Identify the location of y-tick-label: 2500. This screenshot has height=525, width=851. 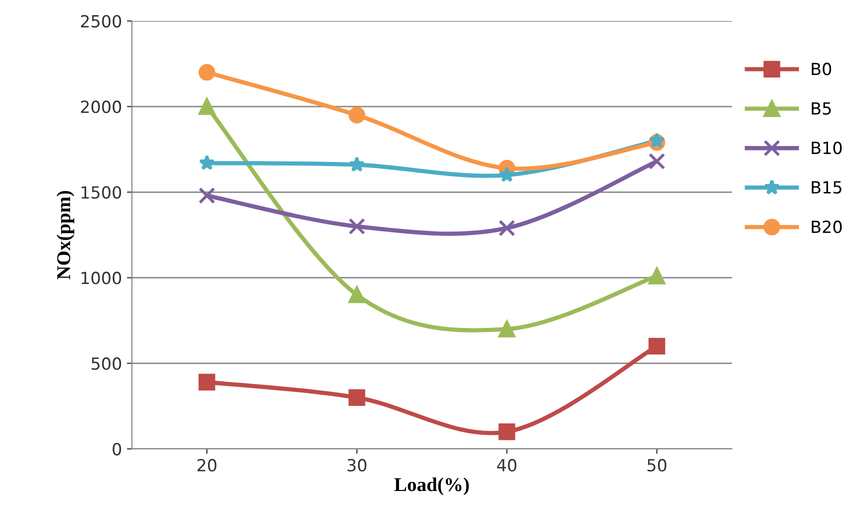
(101, 21).